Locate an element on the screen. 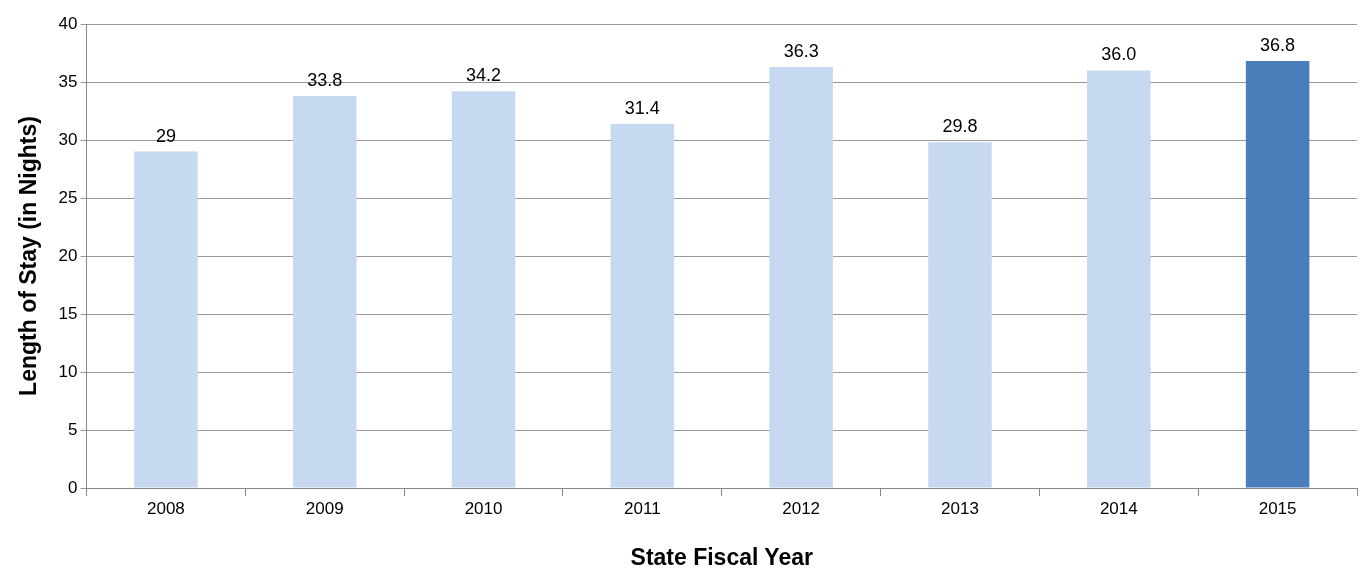 This screenshot has width=1371, height=584. x-tick-label: 2009 is located at coordinates (324, 508).